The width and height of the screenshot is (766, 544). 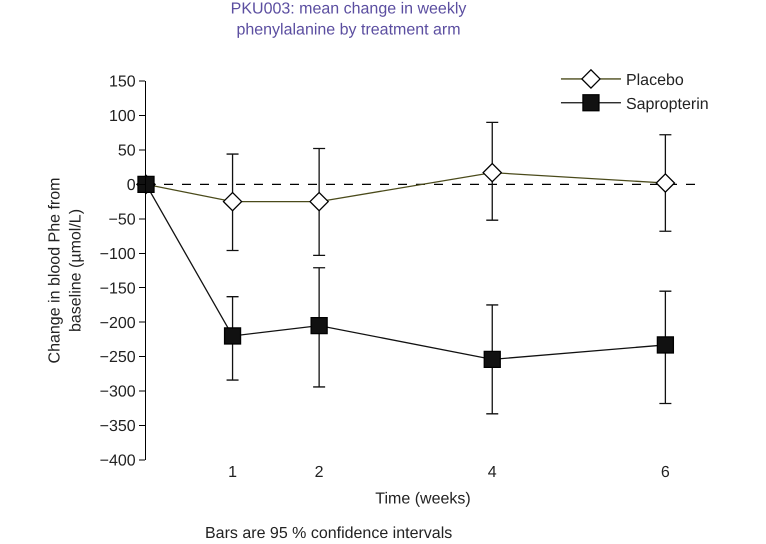 What do you see at coordinates (328, 533) in the screenshot?
I see `text: Bars are 95 % confidence intervals` at bounding box center [328, 533].